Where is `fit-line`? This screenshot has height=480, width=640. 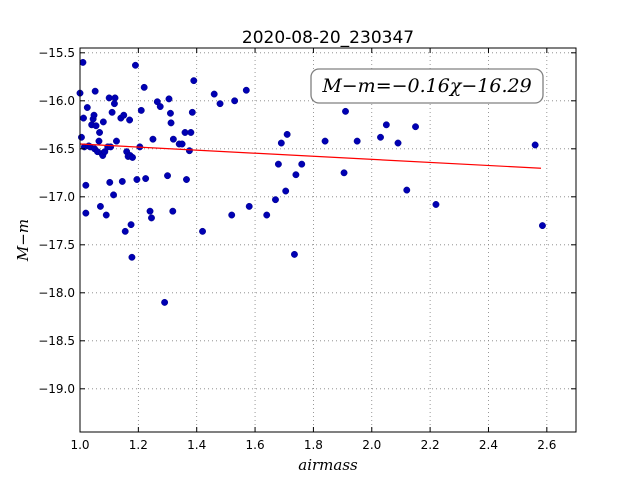 fit-line is located at coordinates (310, 156).